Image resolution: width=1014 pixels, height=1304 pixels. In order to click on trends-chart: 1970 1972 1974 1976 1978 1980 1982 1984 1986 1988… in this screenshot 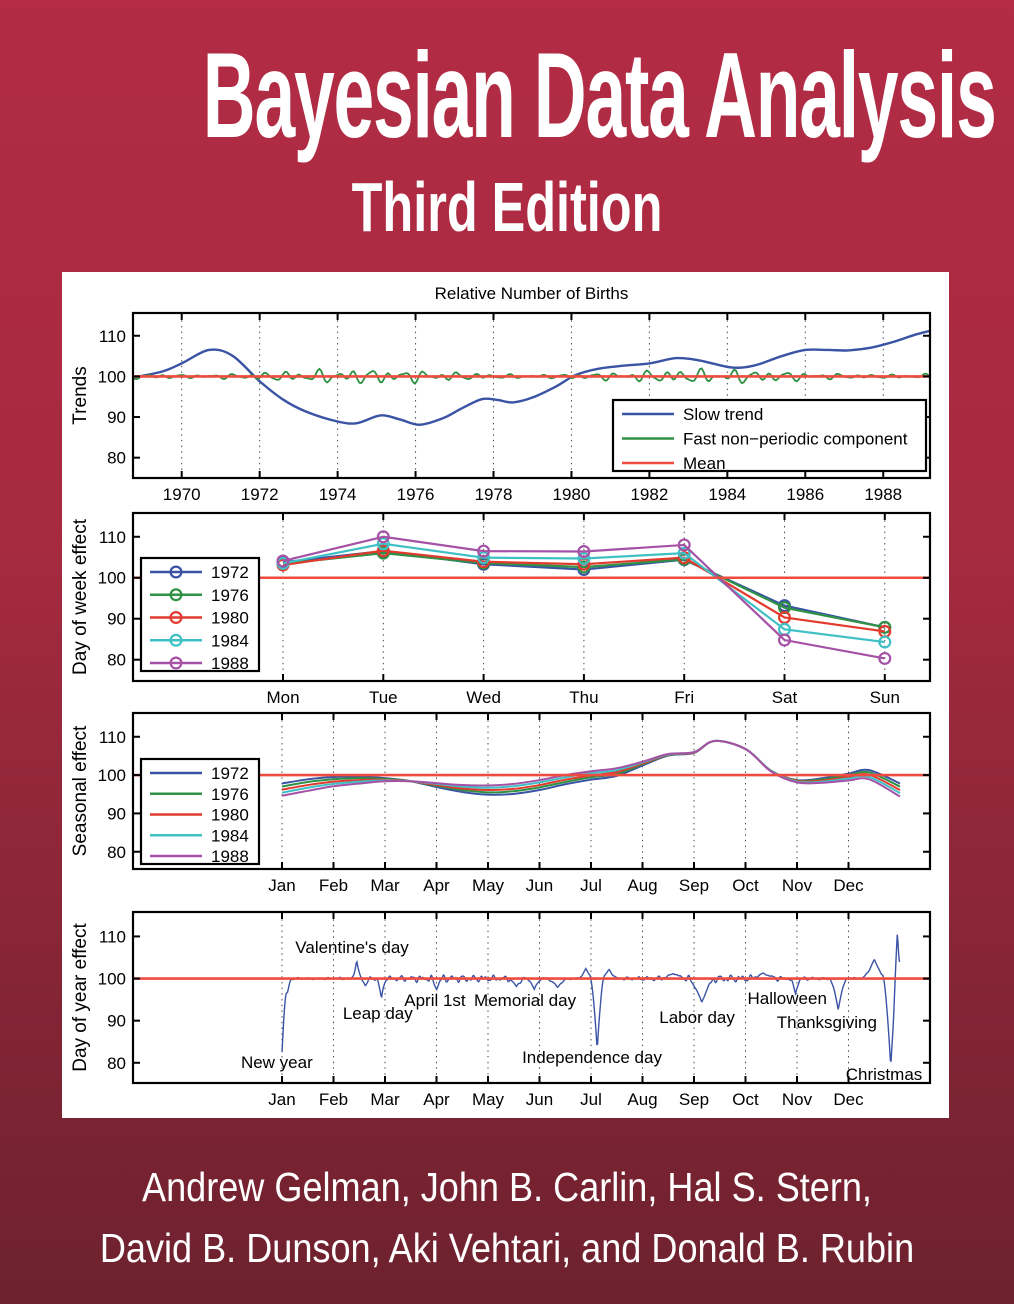, I will do `click(501, 394)`.